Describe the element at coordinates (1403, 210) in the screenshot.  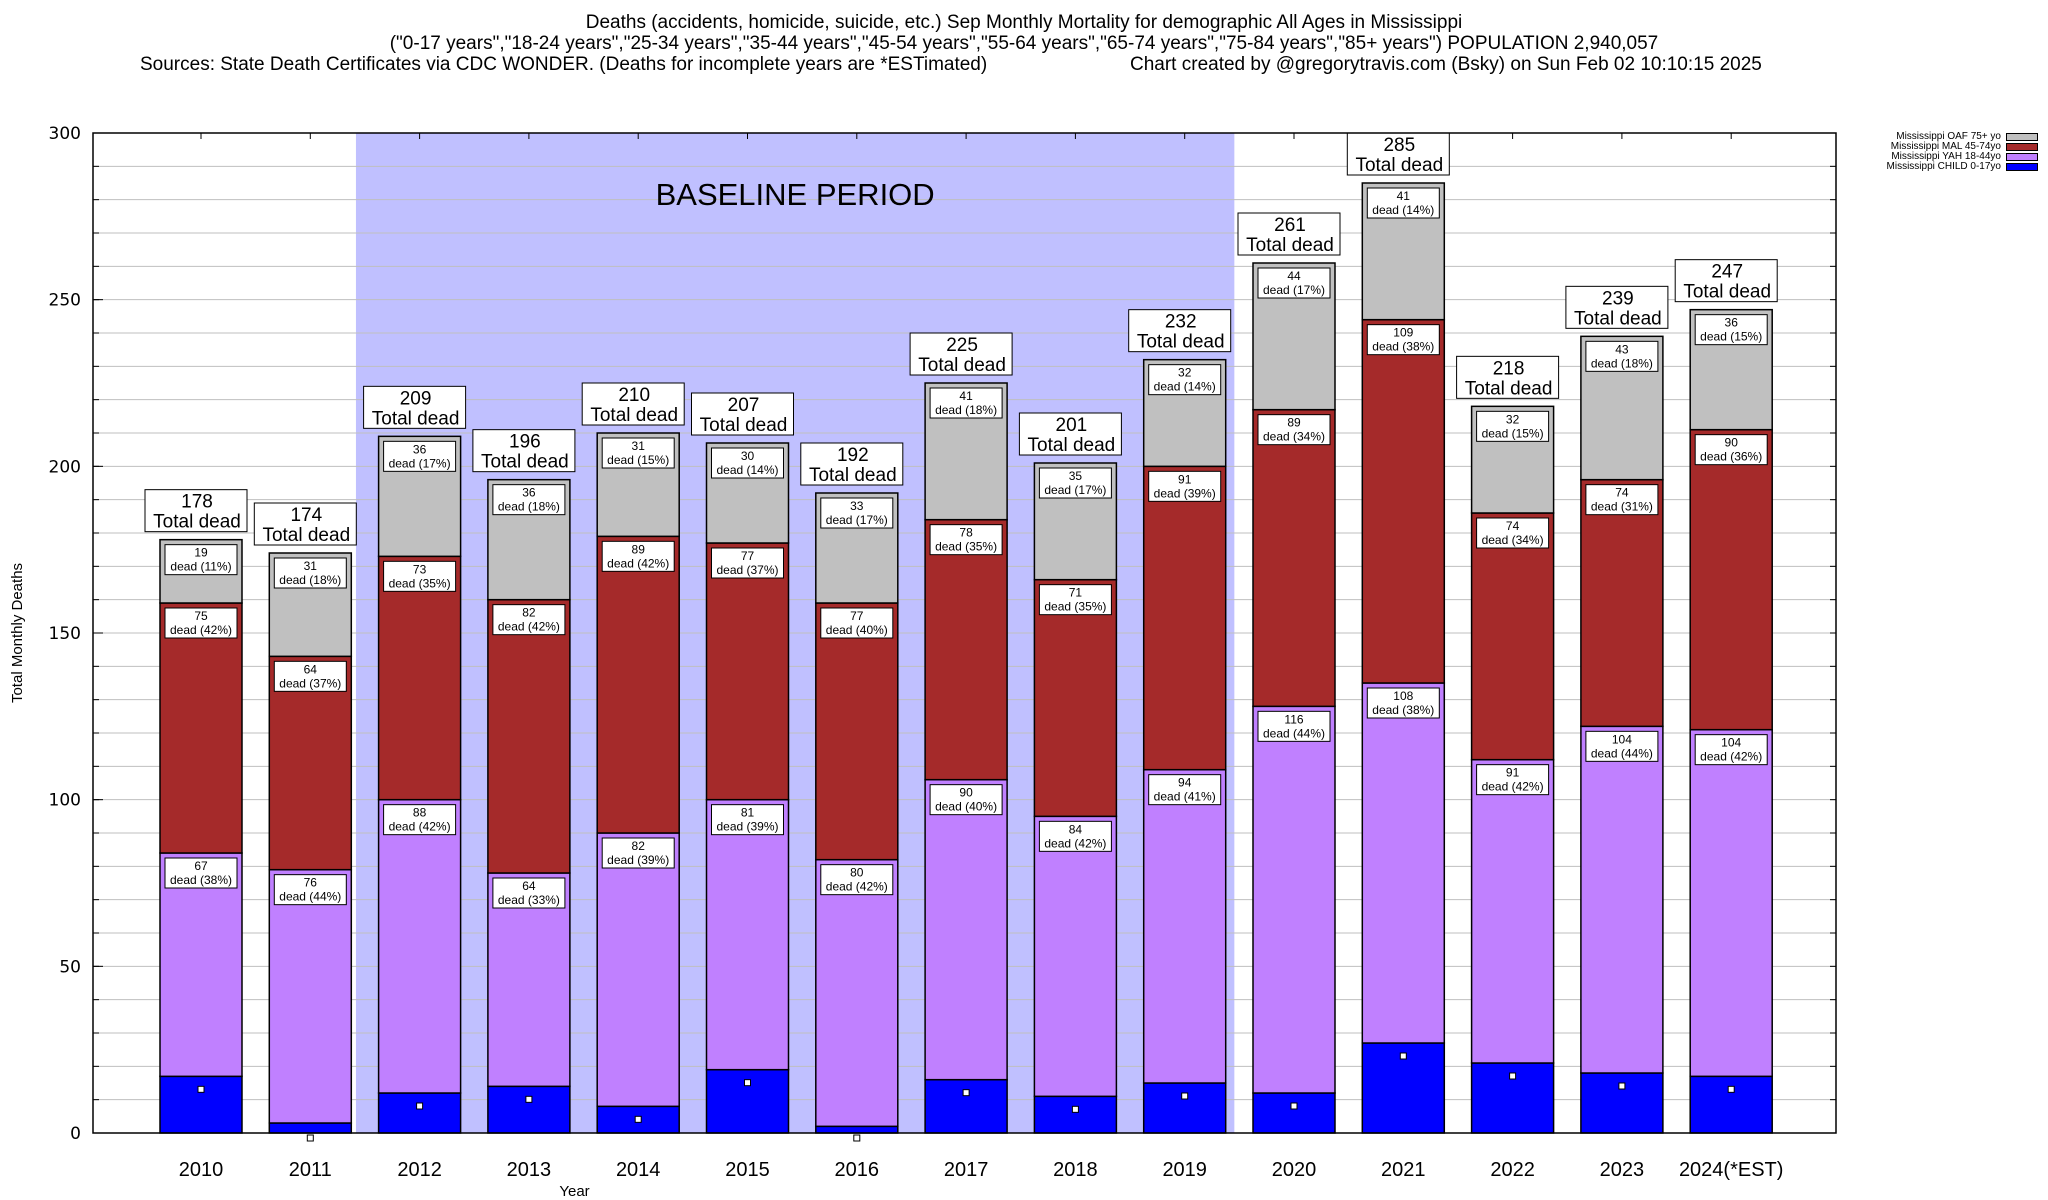
I see `segment-label-percent: dead (14%)` at that location.